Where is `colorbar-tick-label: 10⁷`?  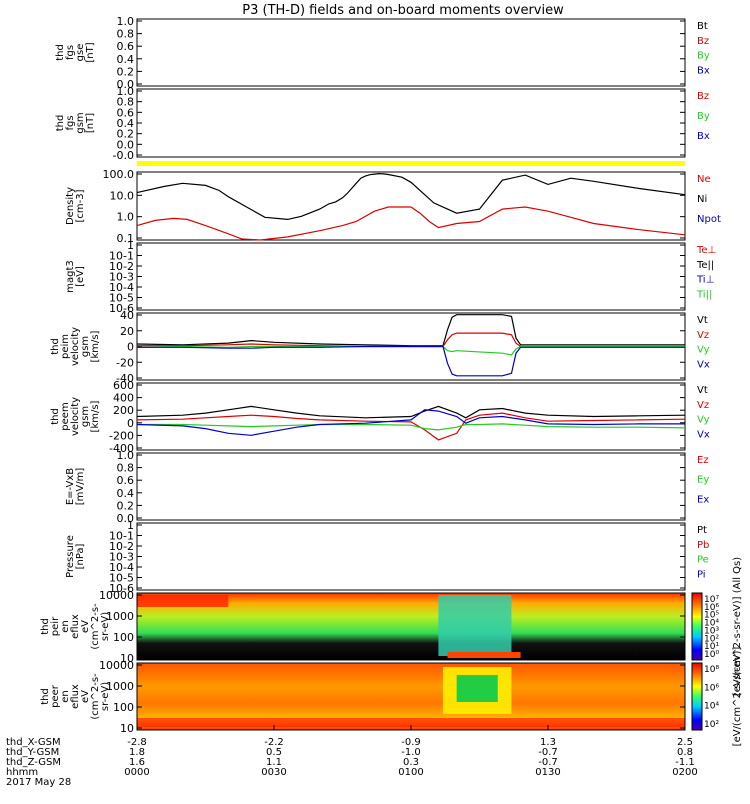
colorbar-tick-label: 10⁷ is located at coordinates (711, 600).